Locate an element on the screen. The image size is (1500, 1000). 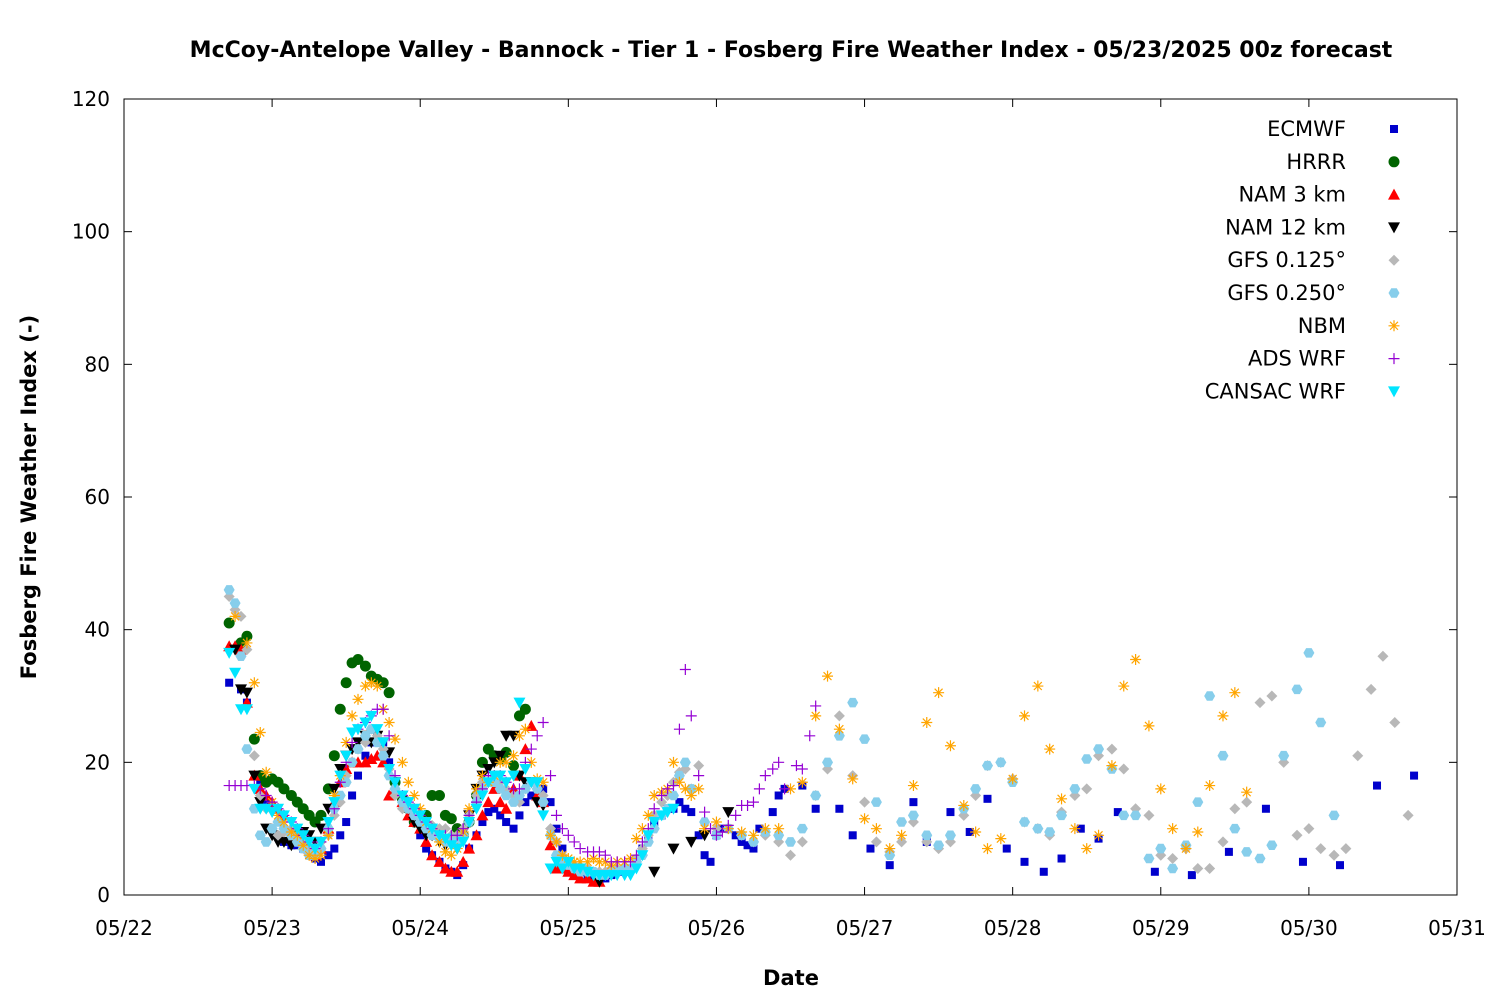
x-tick-label: 05/27 is located at coordinates (865, 928).